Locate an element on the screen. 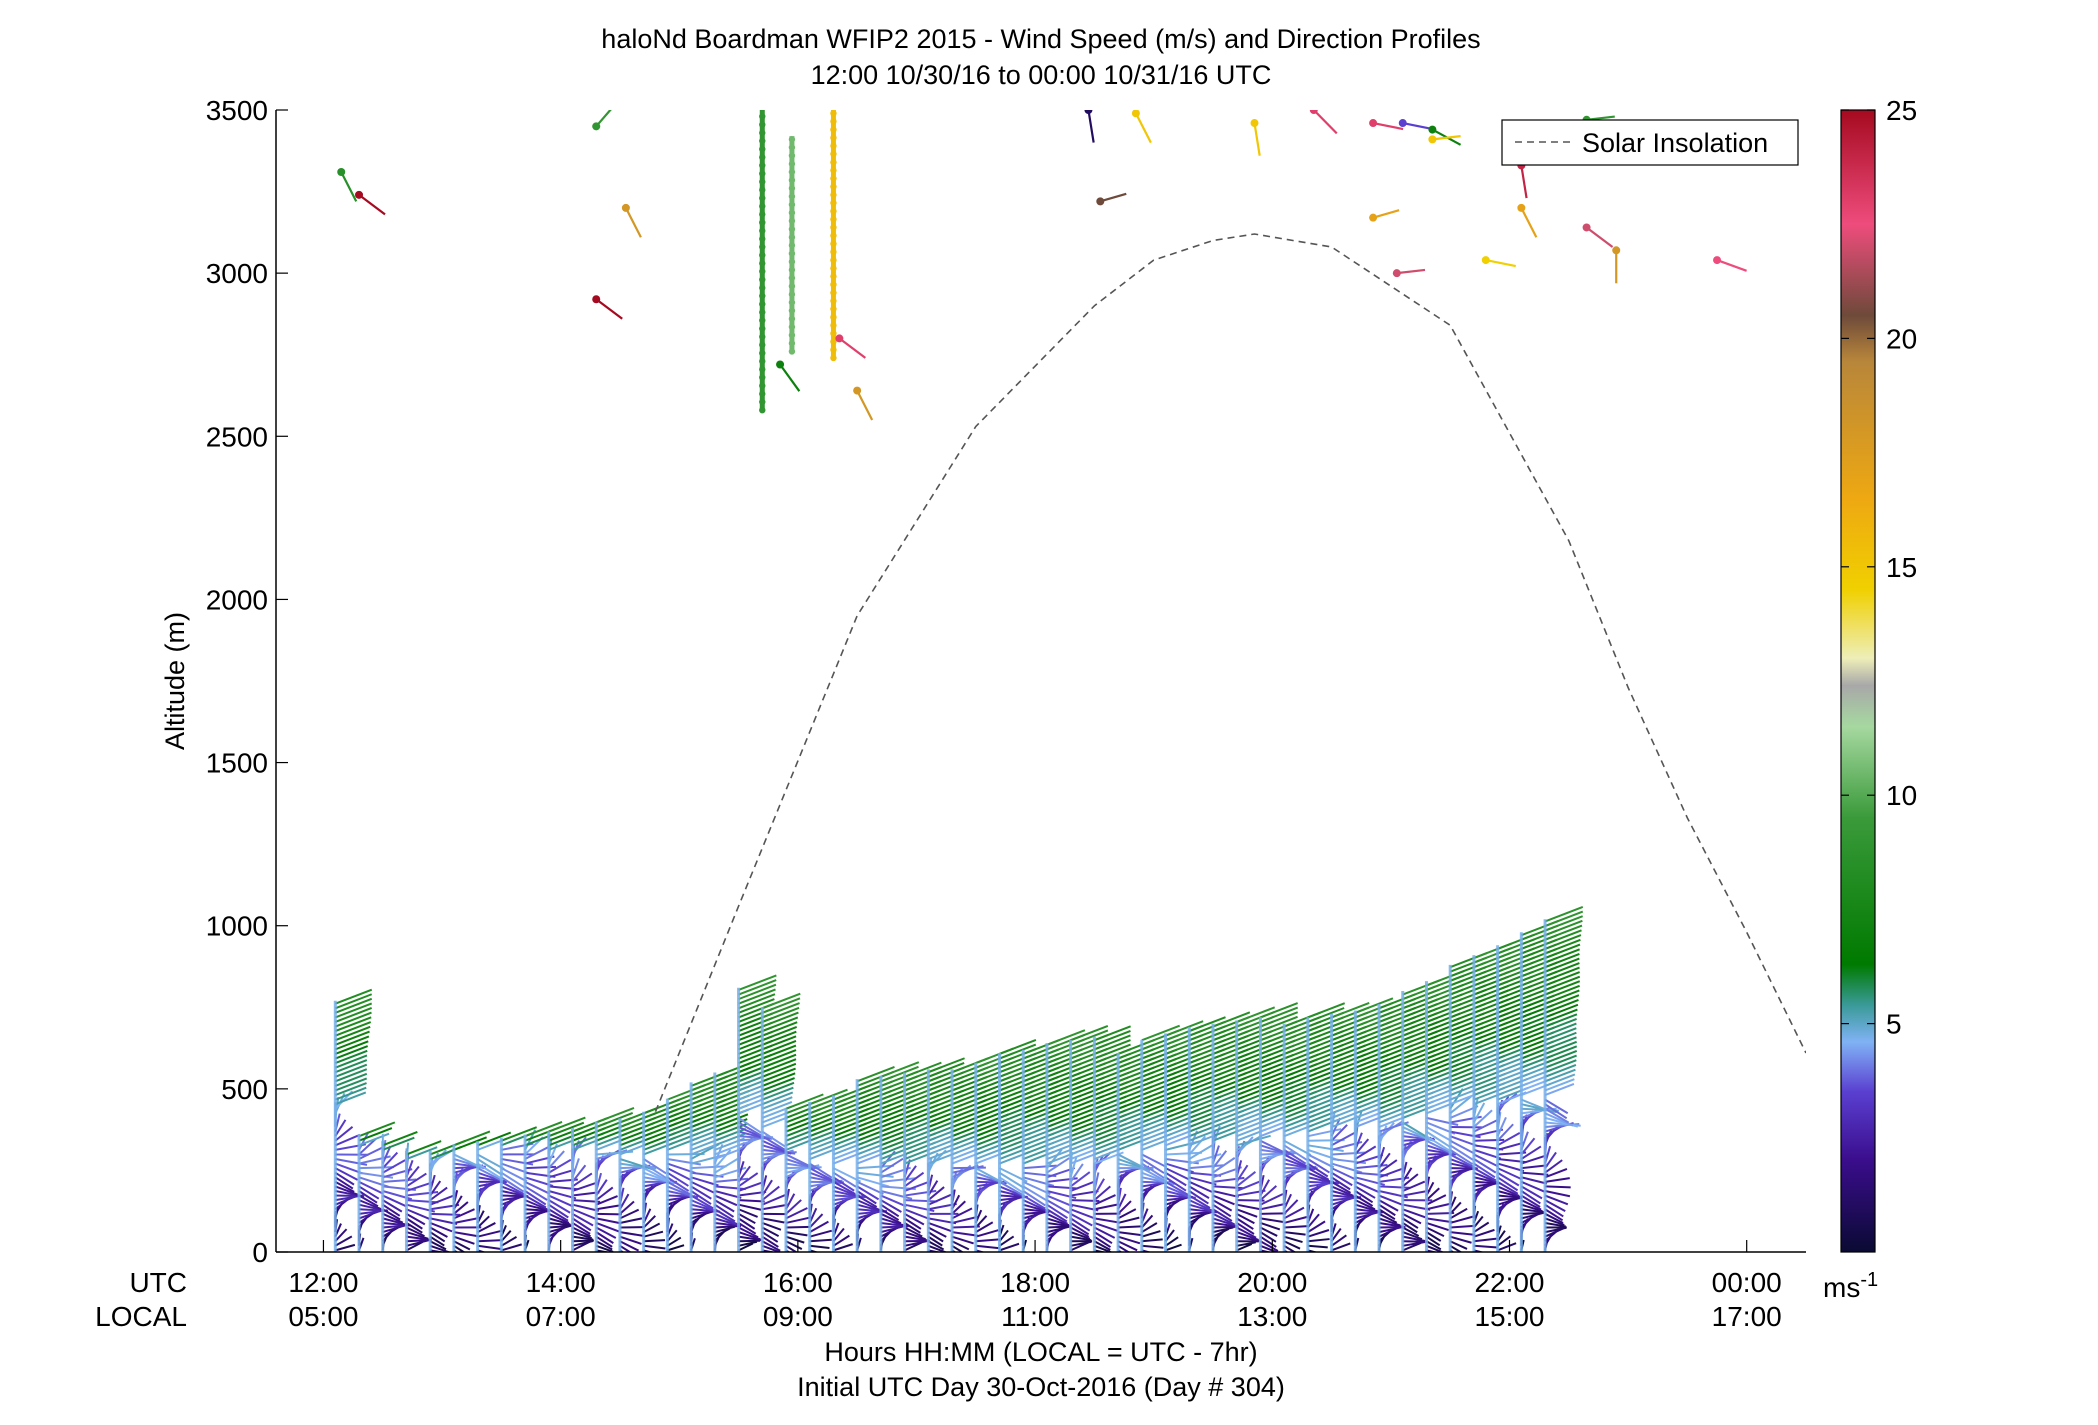 The image size is (2098, 1425). x-tick-label-utc: 22:00 is located at coordinates (1509, 1282).